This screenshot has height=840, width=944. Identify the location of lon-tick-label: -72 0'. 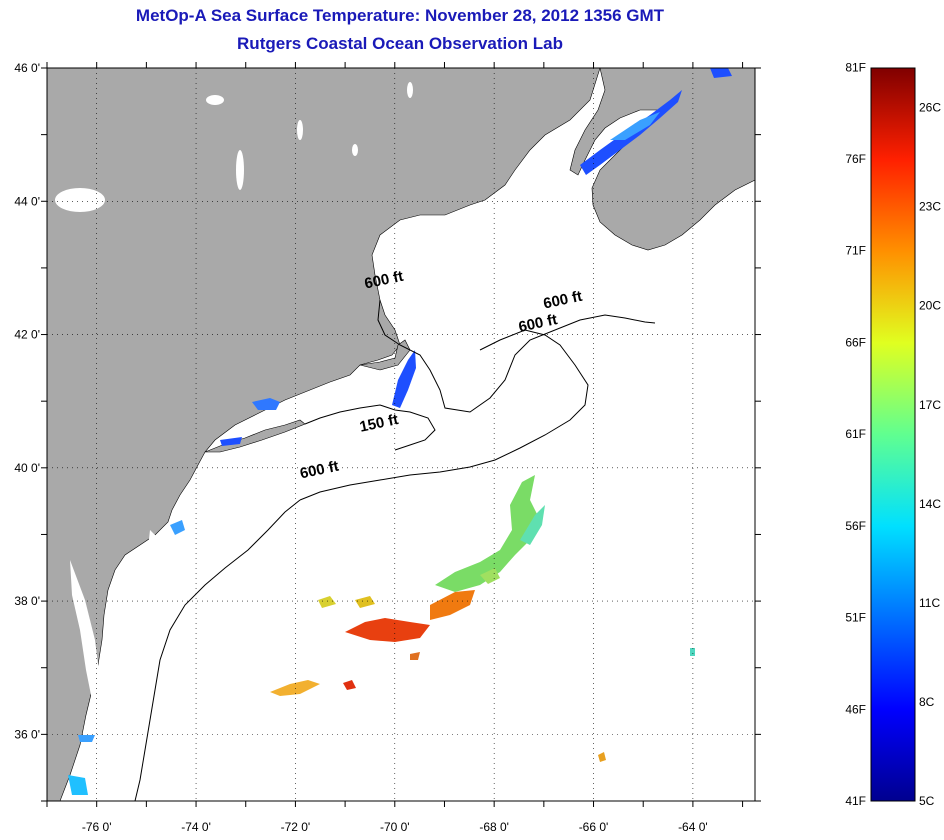
(296, 827).